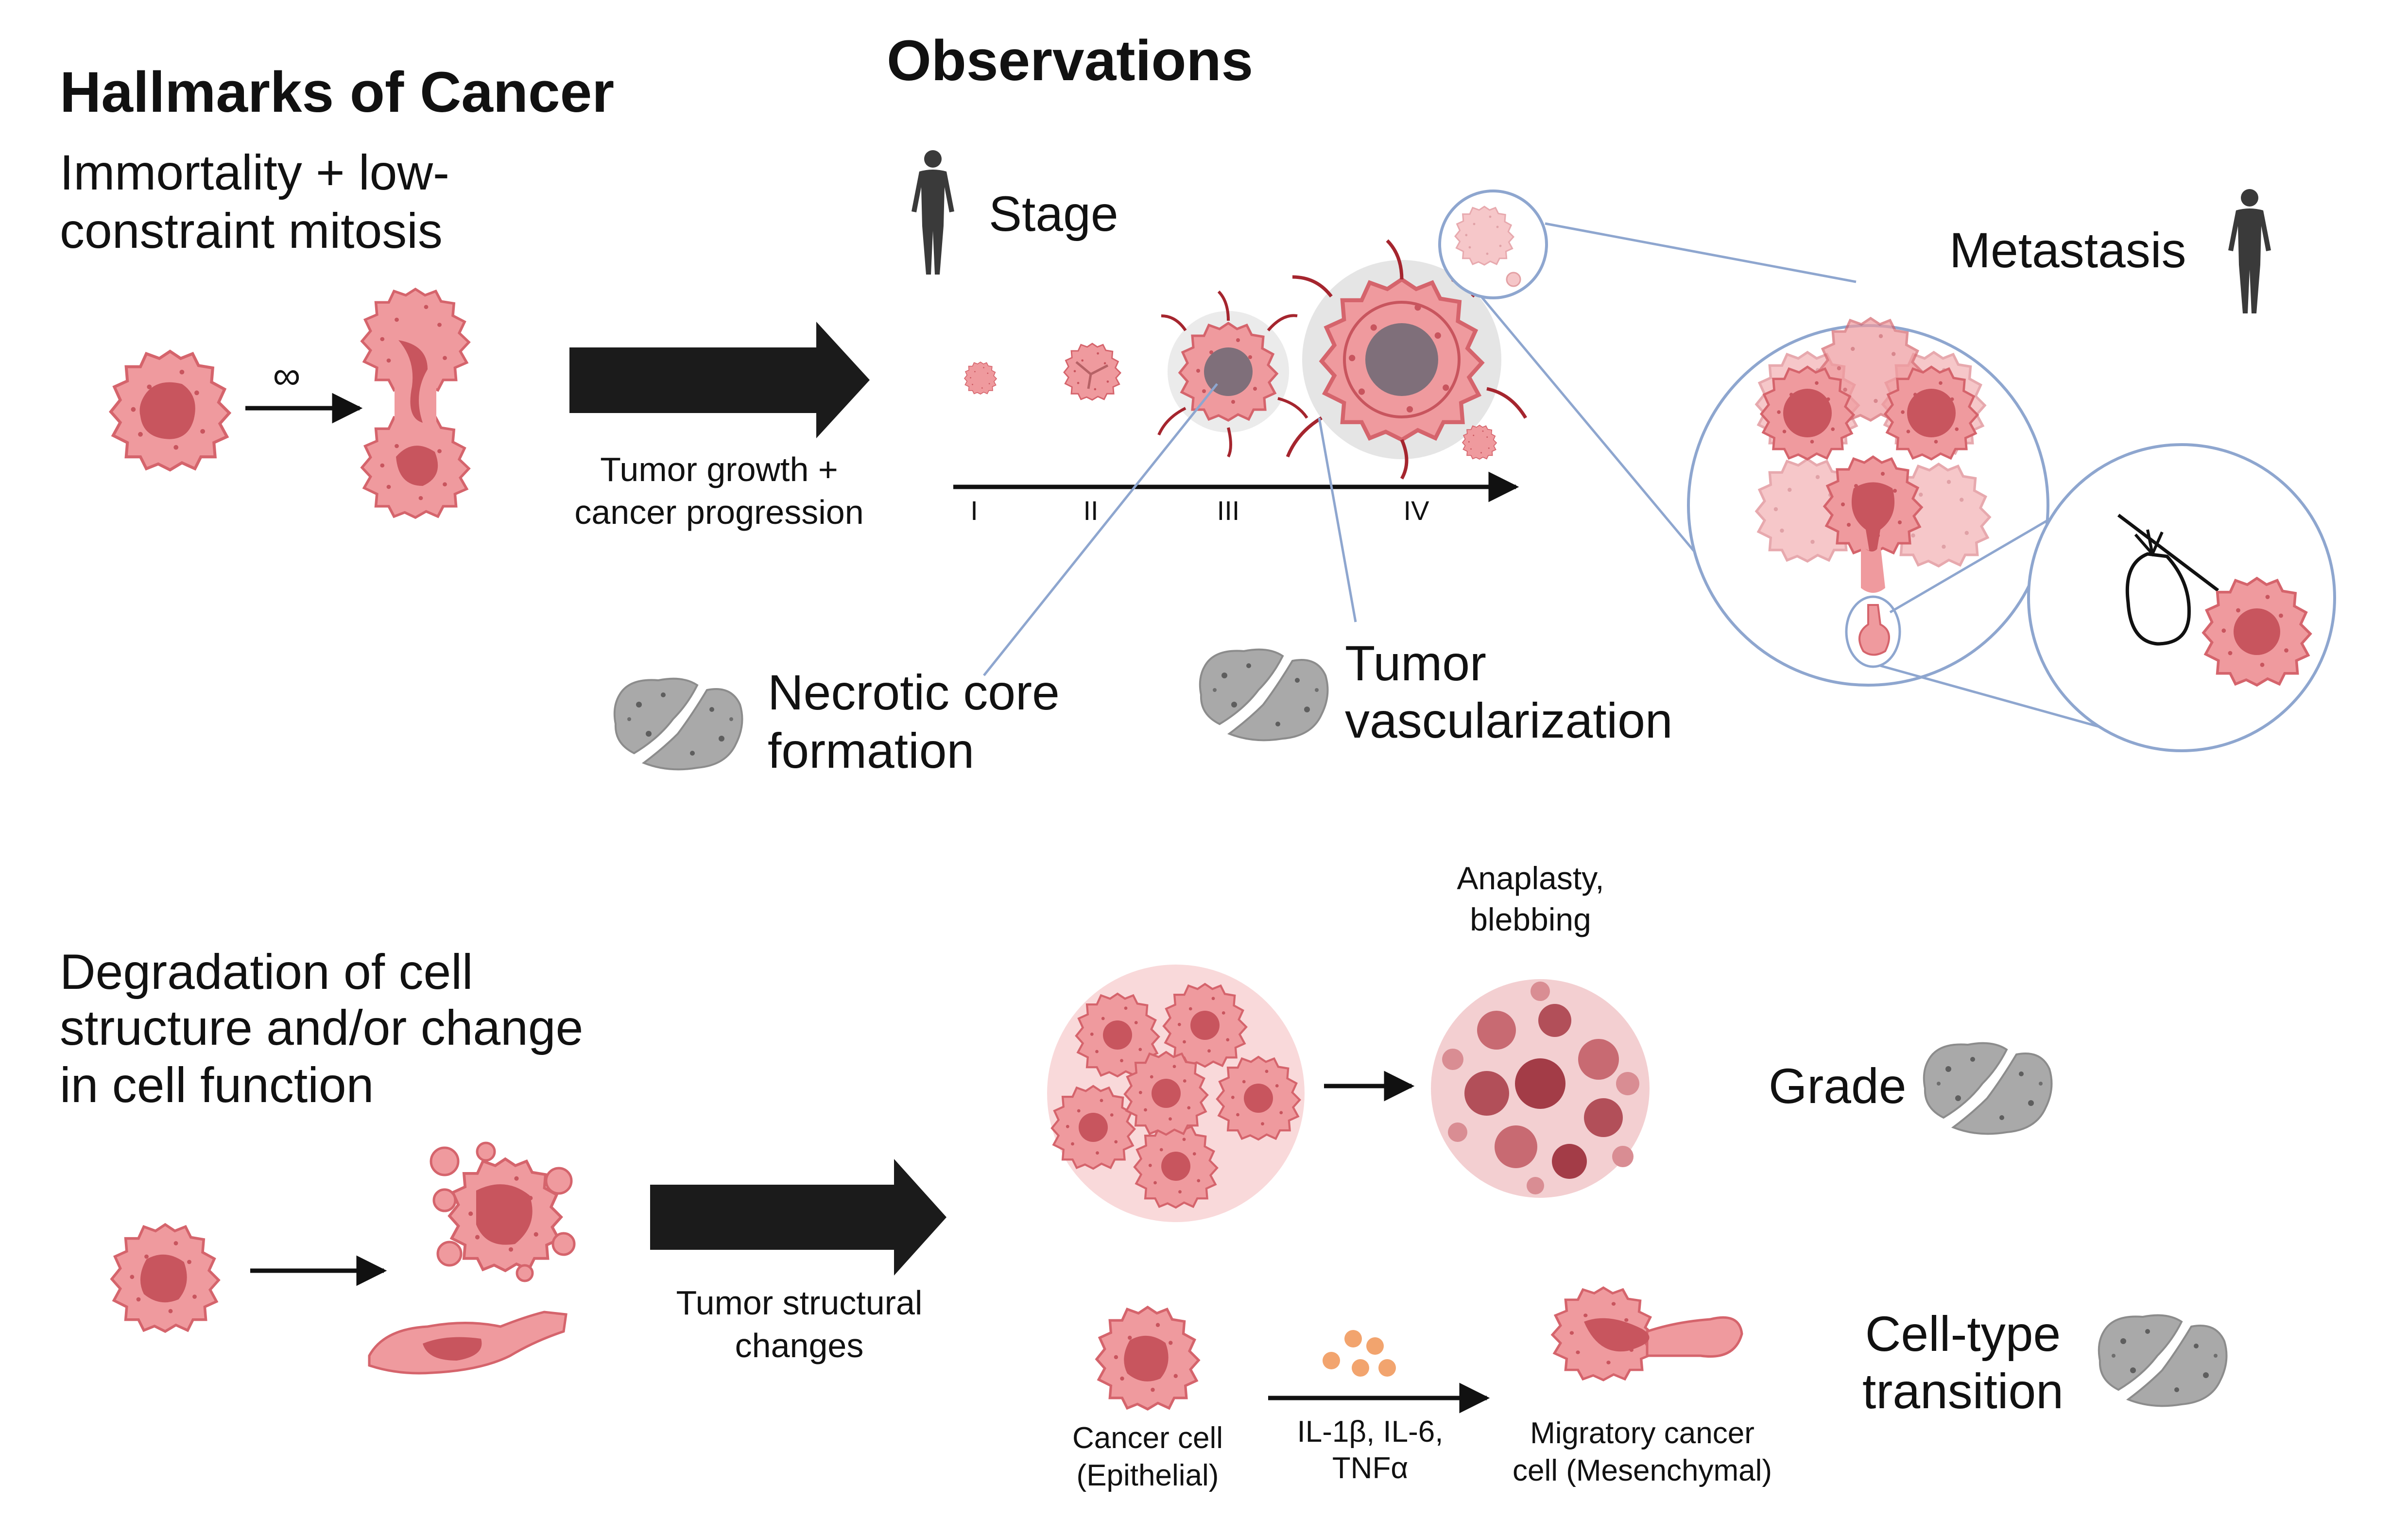 This screenshot has width=2408, height=1519. Describe the element at coordinates (800, 1346) in the screenshot. I see `tumor-structural-label-line2: changes` at that location.